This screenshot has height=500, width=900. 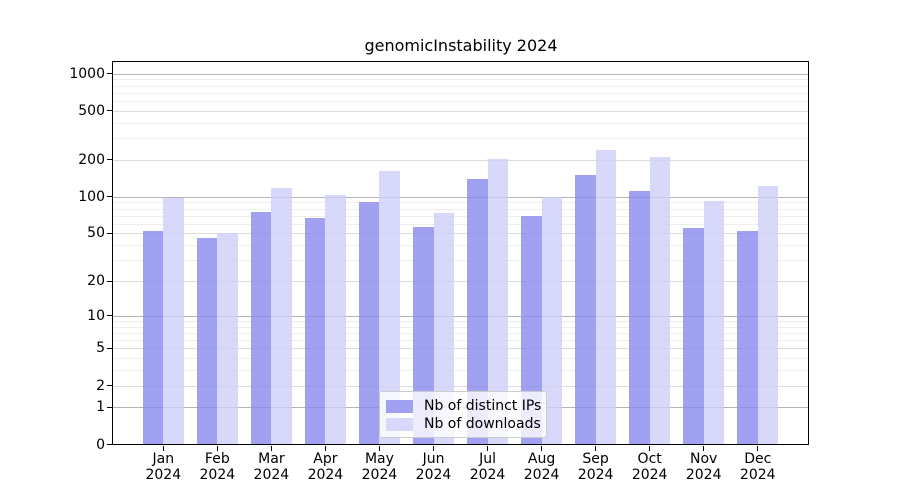 I want to click on downloads-swatch-icon, so click(x=399, y=424).